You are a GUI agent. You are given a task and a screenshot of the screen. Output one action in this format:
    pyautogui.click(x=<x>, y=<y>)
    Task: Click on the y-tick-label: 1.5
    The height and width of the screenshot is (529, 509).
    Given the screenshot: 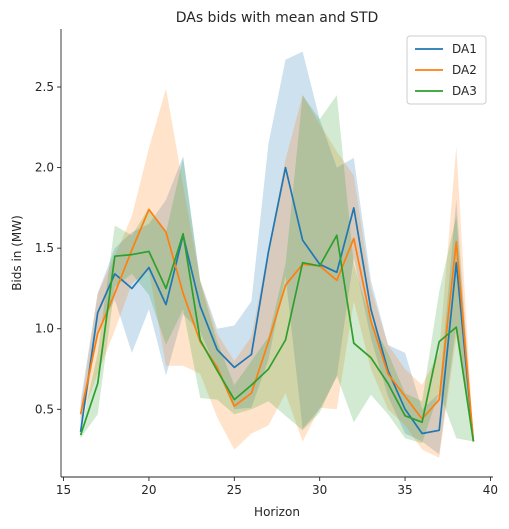 What is the action you would take?
    pyautogui.click(x=44, y=248)
    